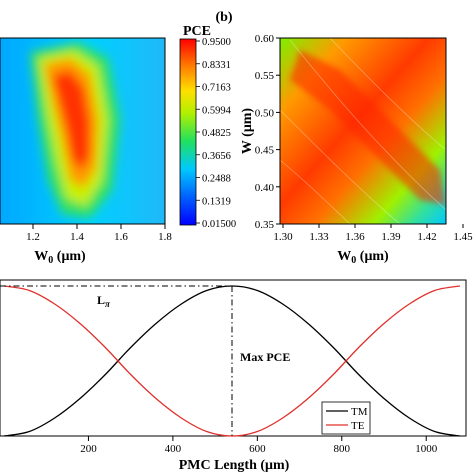 The height and width of the screenshot is (474, 474). Describe the element at coordinates (216, 201) in the screenshot. I see `colorbar-tick-label: 0.1319` at that location.